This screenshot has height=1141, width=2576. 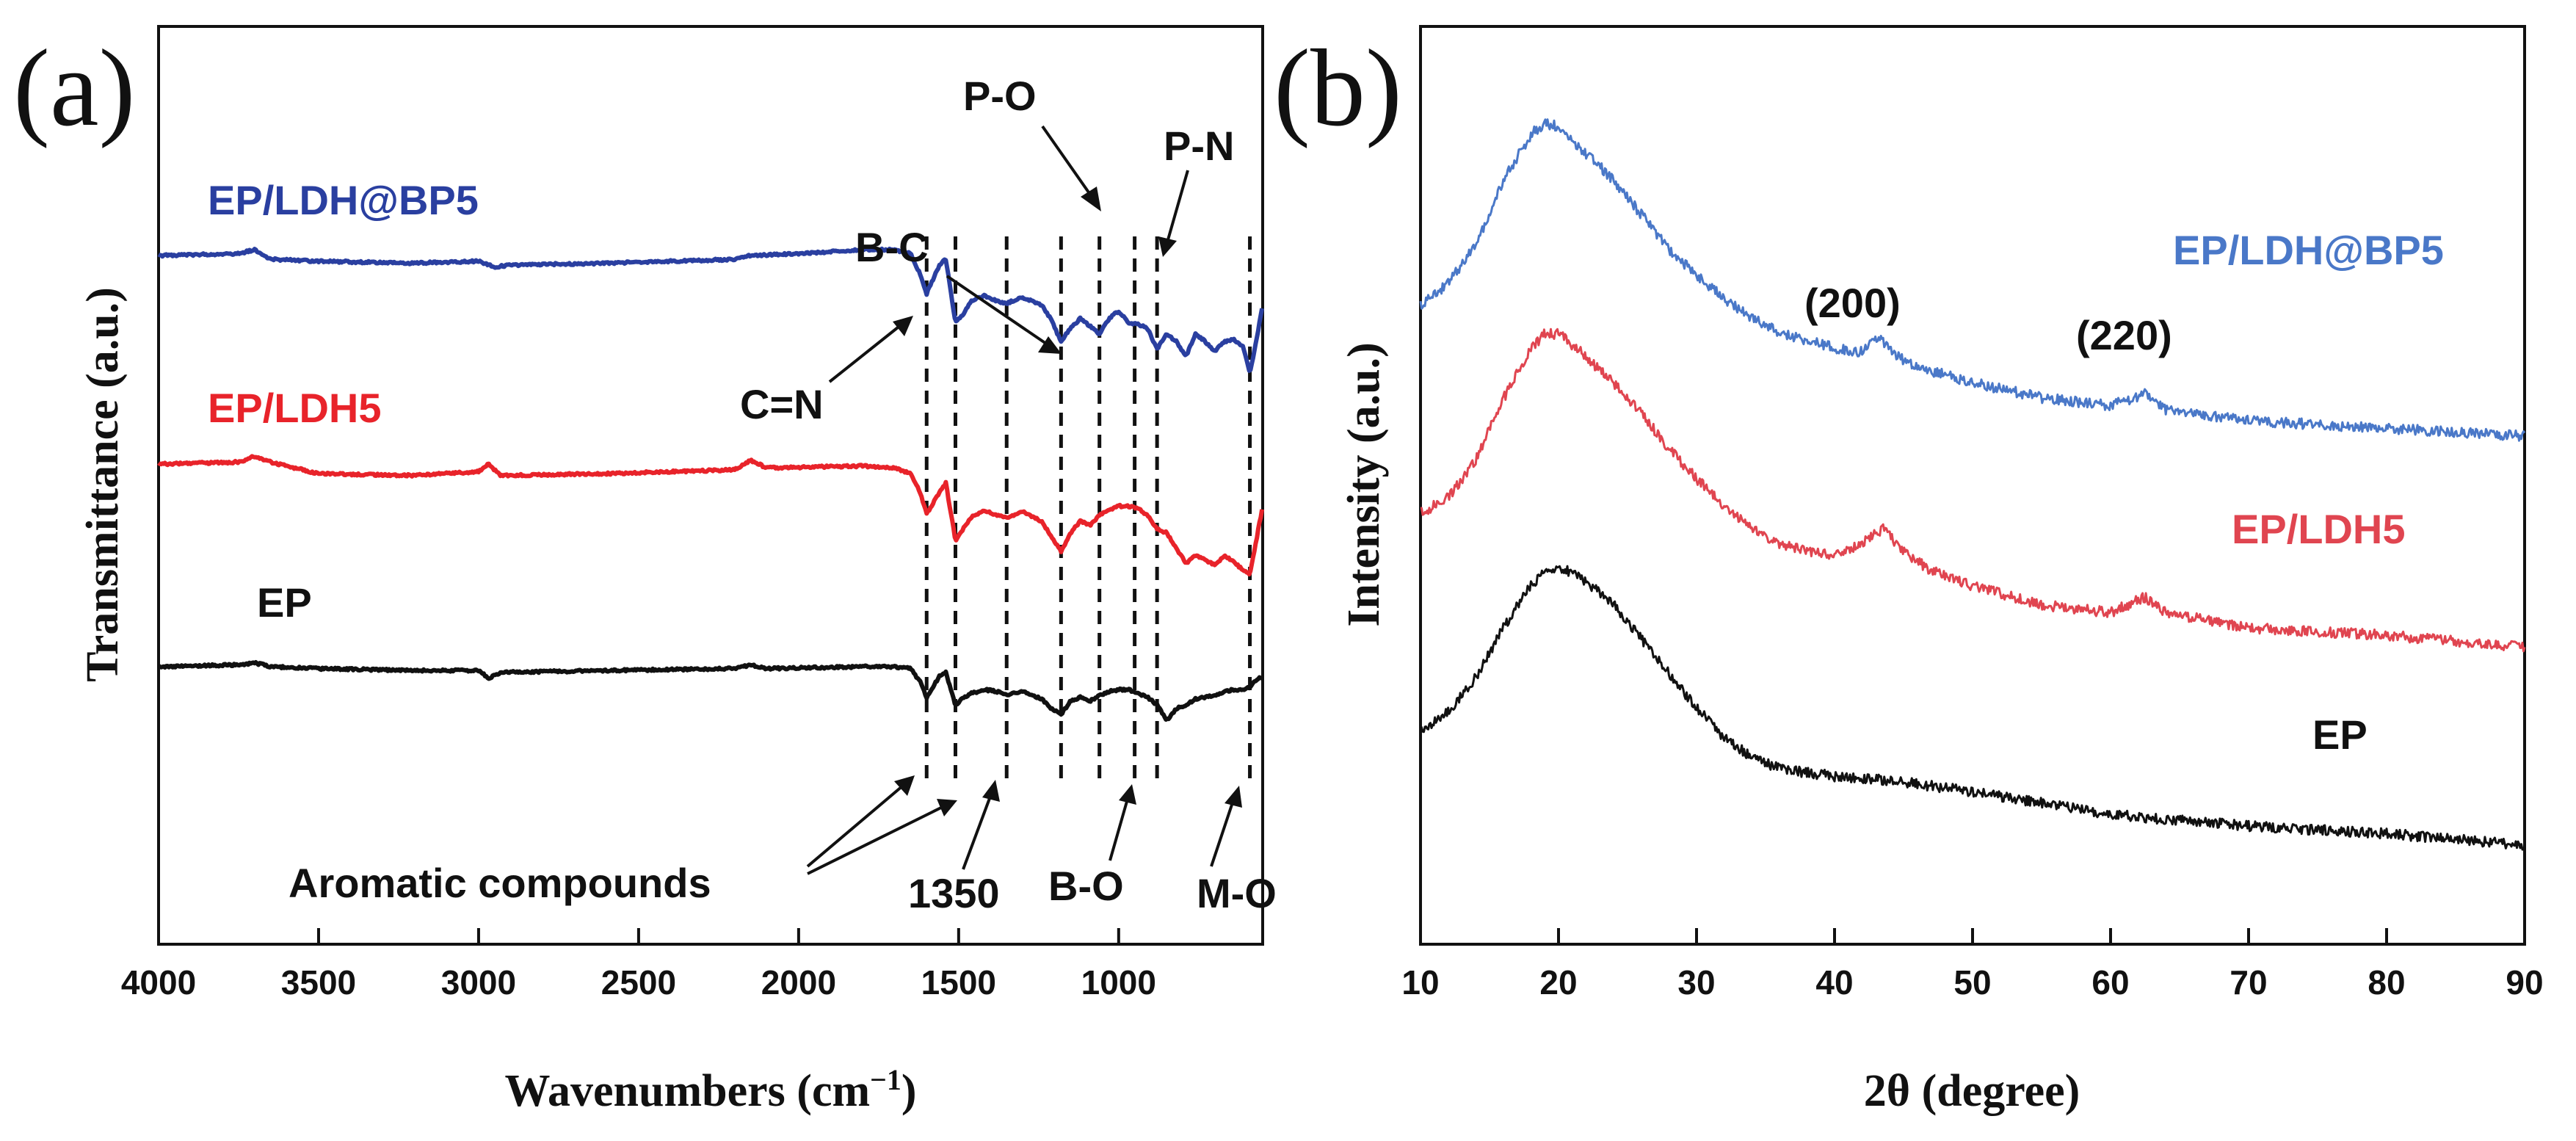 I want to click on panel-b-series-label-ep-ldh-bp5: EP/LDH@BP5, so click(x=2309, y=250).